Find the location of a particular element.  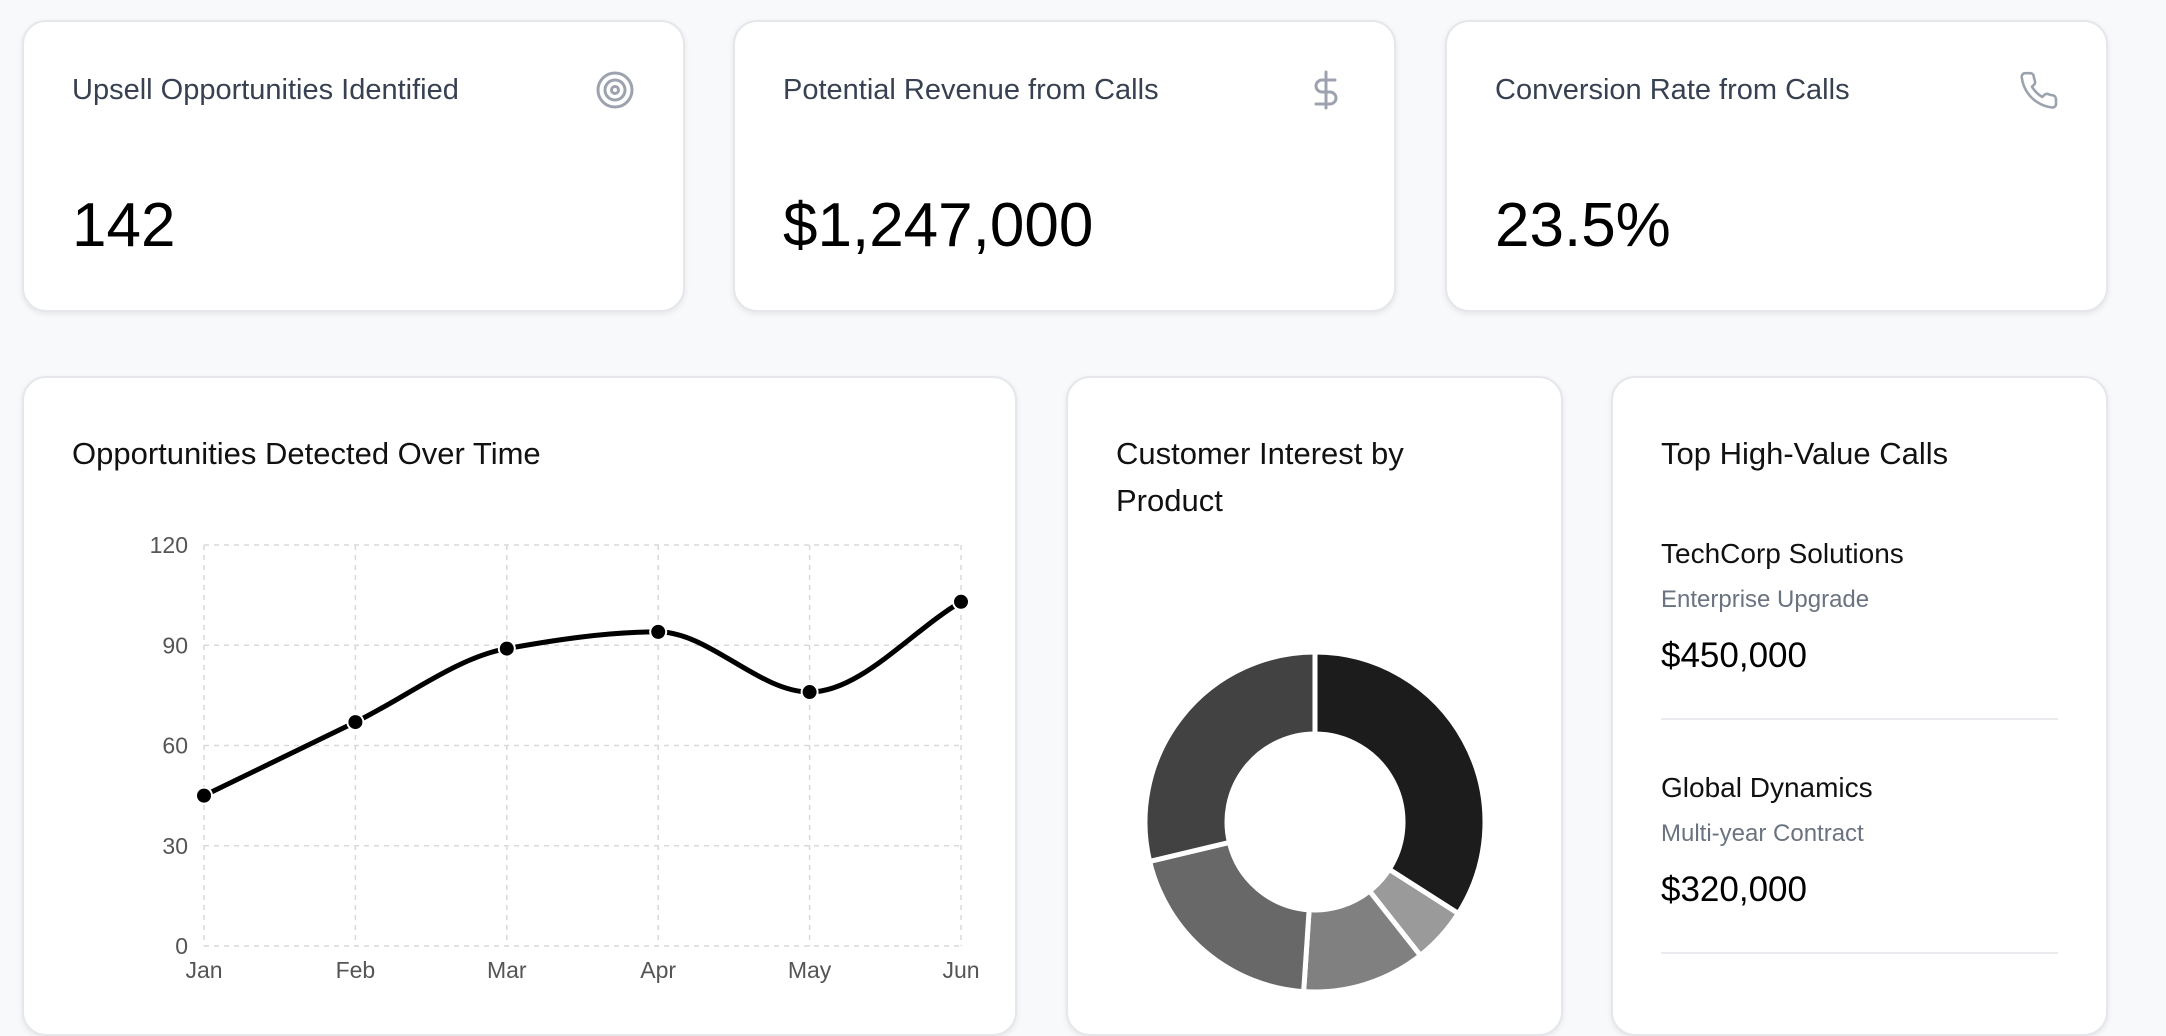

stat-title: Potential Revenue from Calls is located at coordinates (971, 90).